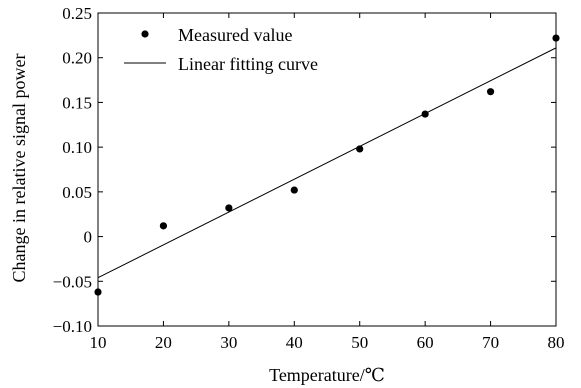  I want to click on y-tick-label: −0.05, so click(72, 281).